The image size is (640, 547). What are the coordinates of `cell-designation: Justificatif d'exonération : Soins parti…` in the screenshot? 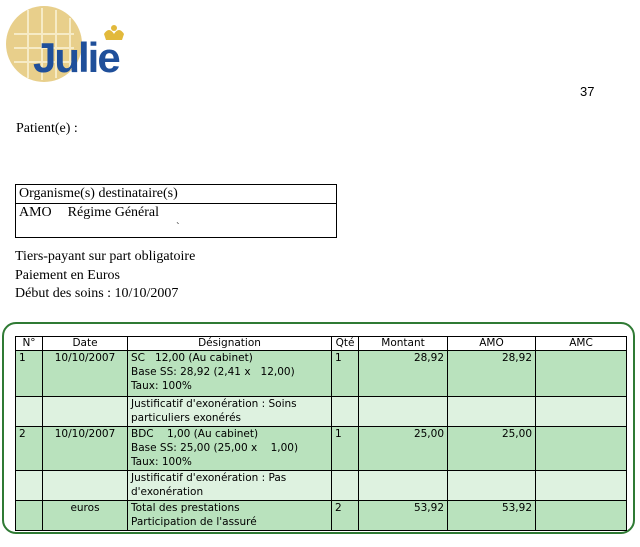 It's located at (229, 411).